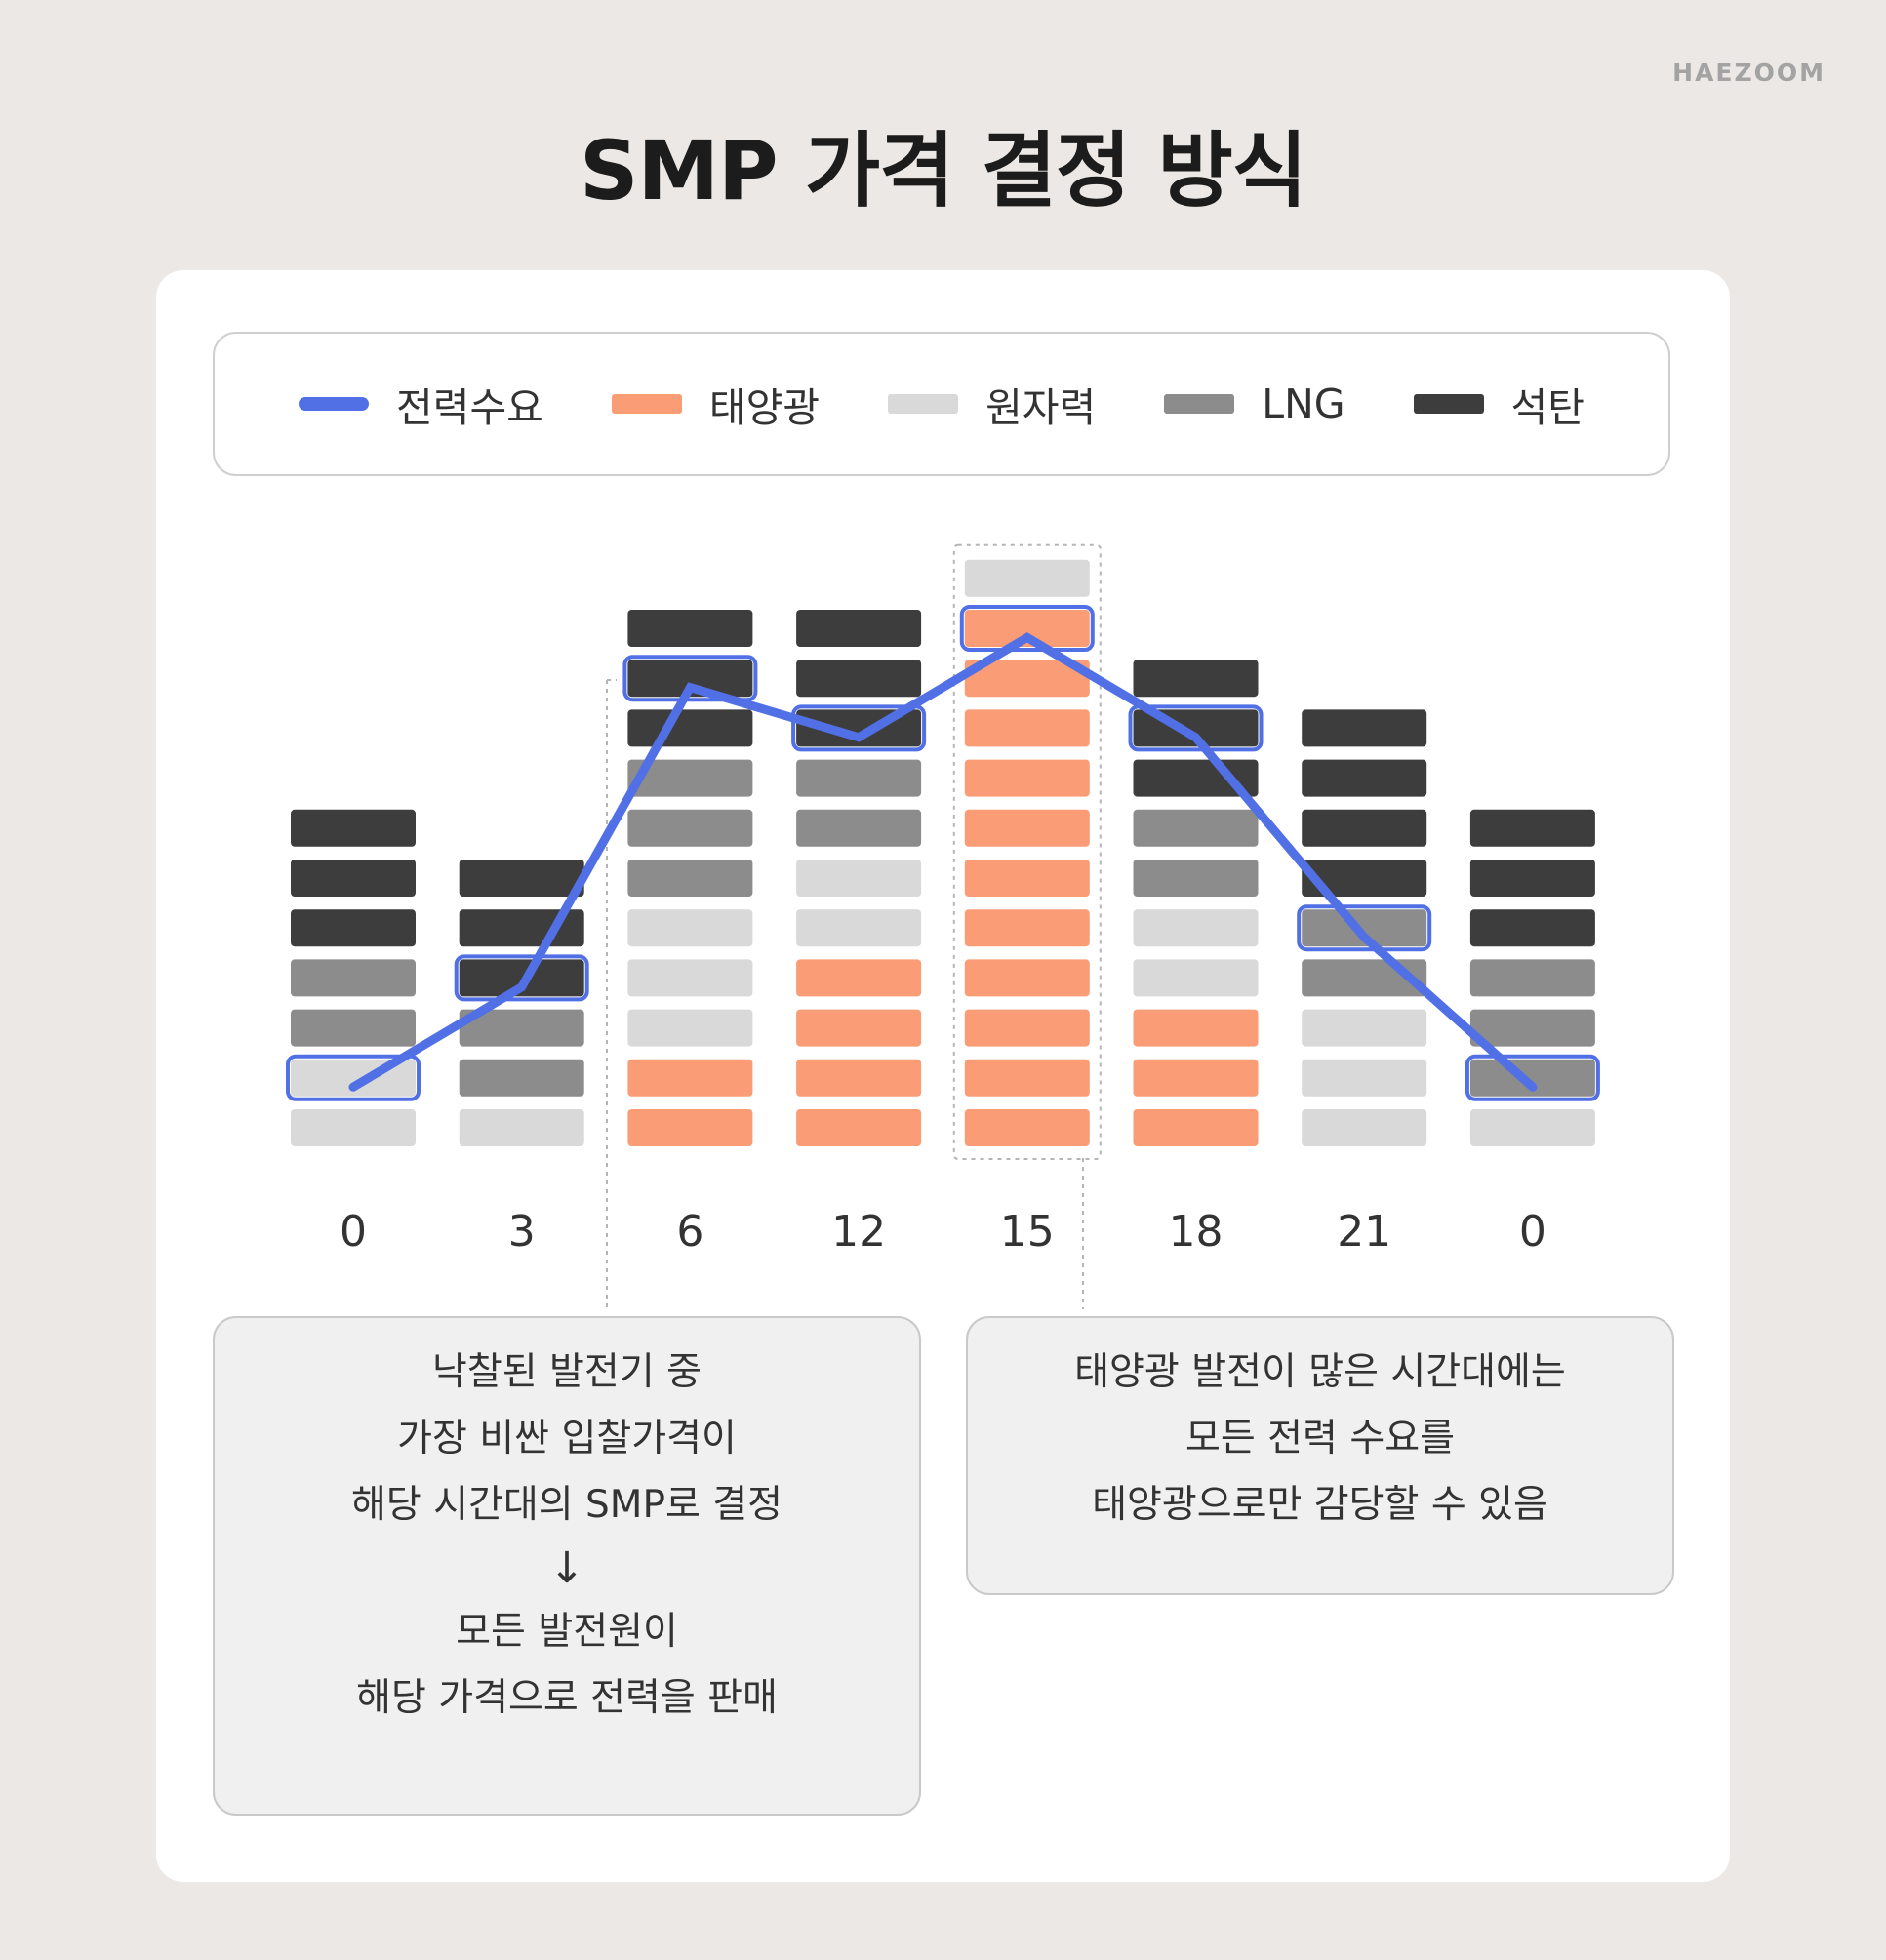  Describe the element at coordinates (923, 404) in the screenshot. I see `legend-swatch-nuclear` at that location.